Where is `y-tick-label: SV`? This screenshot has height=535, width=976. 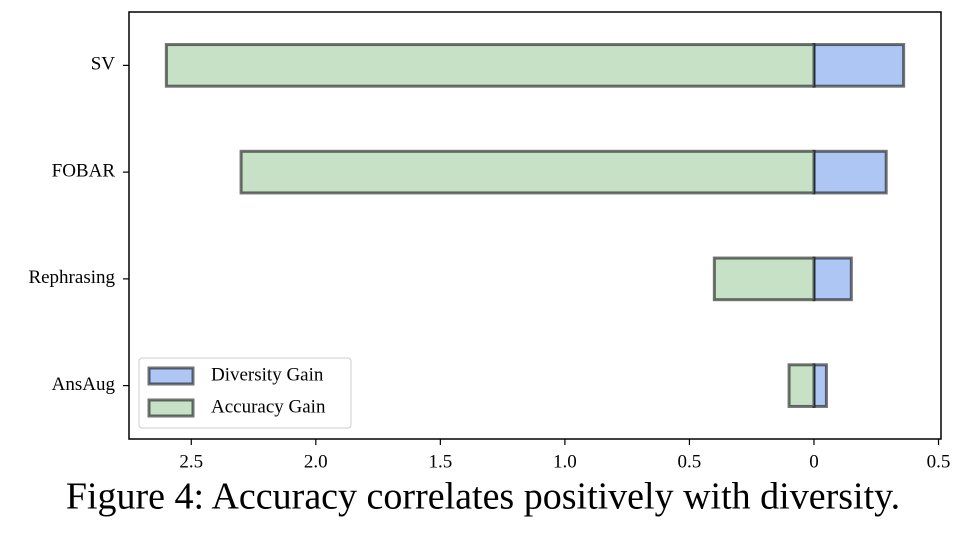
y-tick-label: SV is located at coordinates (103, 64).